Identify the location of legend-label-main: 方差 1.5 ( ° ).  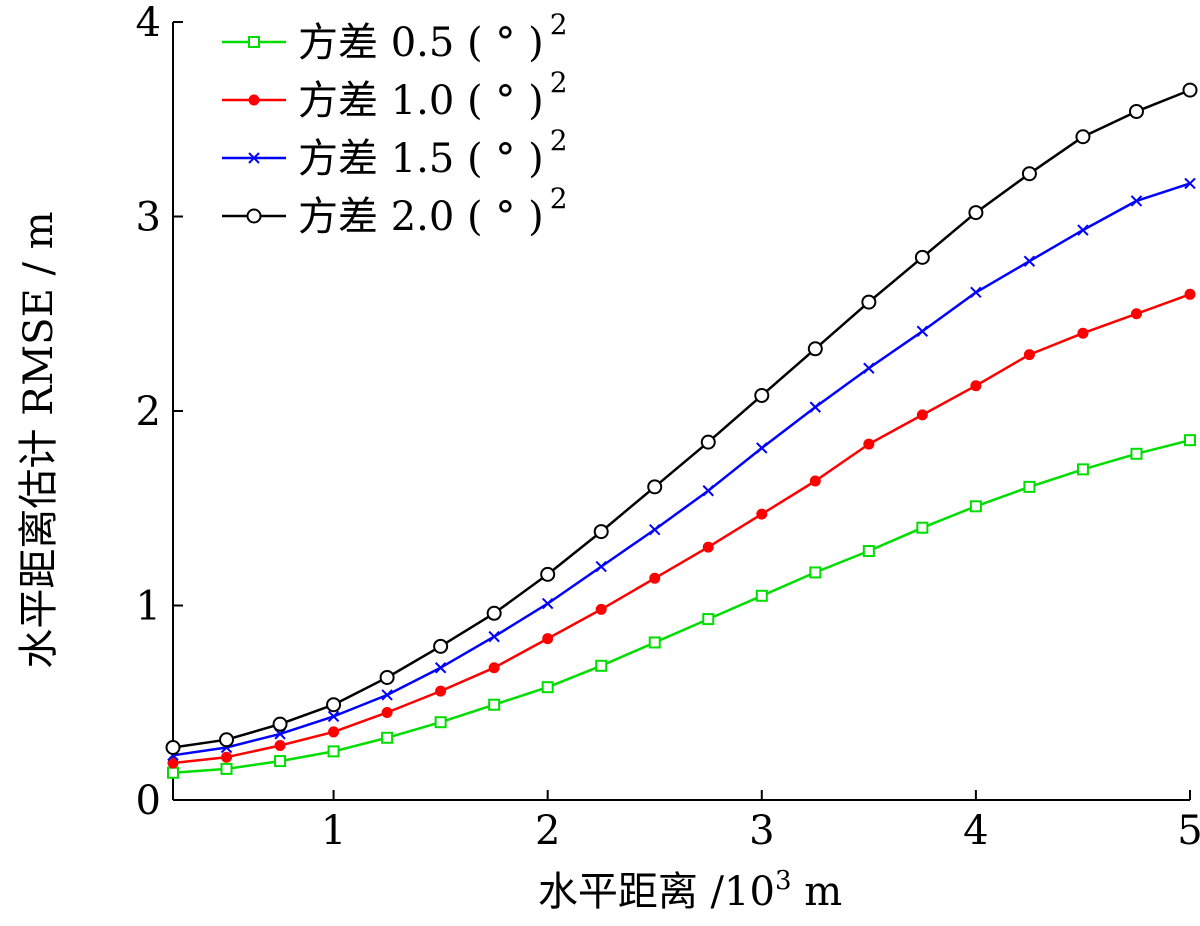
(421, 159).